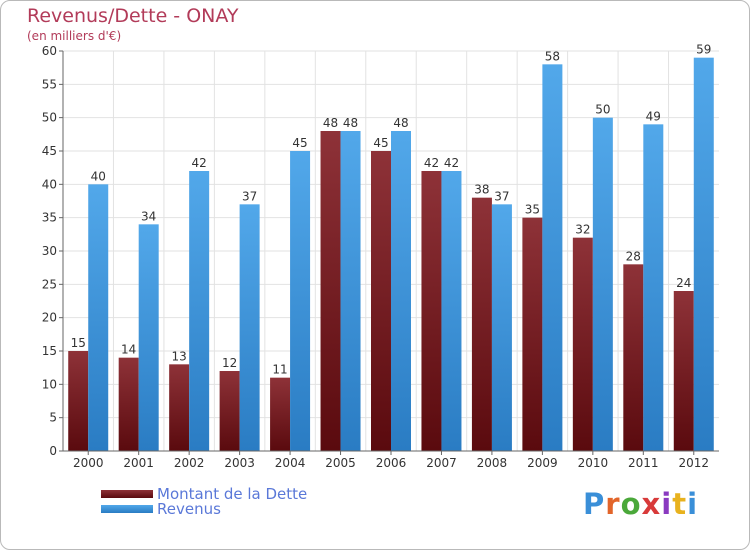 Image resolution: width=750 pixels, height=550 pixels. Describe the element at coordinates (138, 463) in the screenshot. I see `x-tick-label-2001: 2001` at that location.